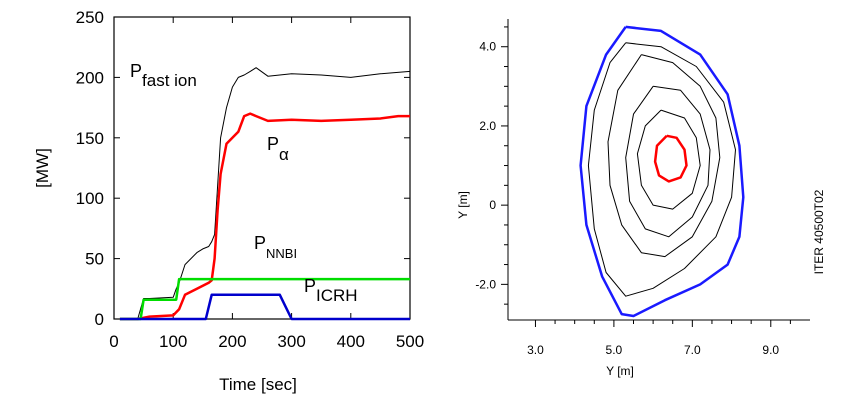  What do you see at coordinates (620, 371) in the screenshot?
I see `right-x-axis-label: Y [m]` at bounding box center [620, 371].